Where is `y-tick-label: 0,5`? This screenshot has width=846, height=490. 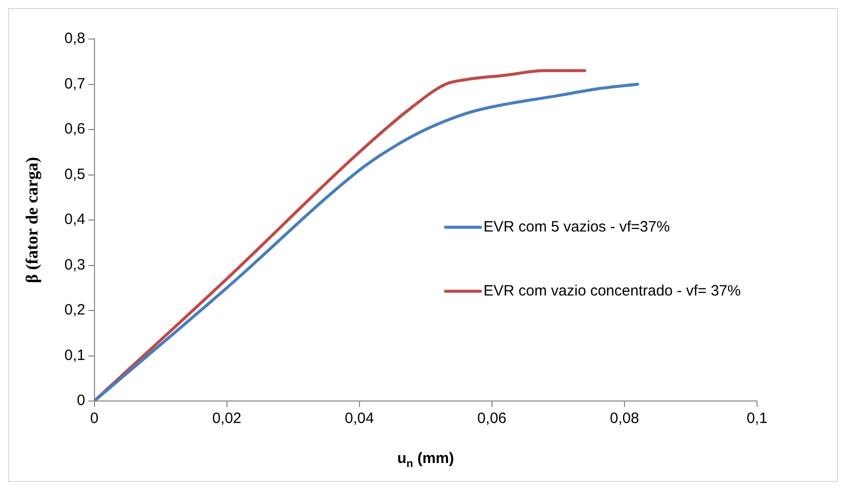 y-tick-label: 0,5 is located at coordinates (75, 174).